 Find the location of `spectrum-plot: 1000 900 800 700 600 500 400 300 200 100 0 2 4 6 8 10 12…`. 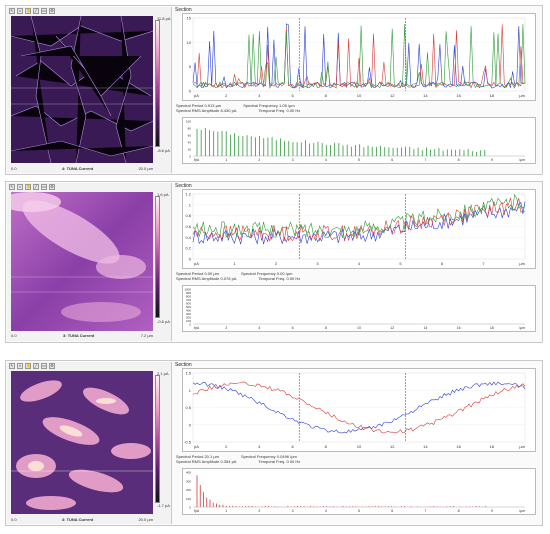

spectrum-plot: 1000 900 800 700 600 500 400 300 200 100 0 2 4 6 8 10 12… is located at coordinates (359, 308).